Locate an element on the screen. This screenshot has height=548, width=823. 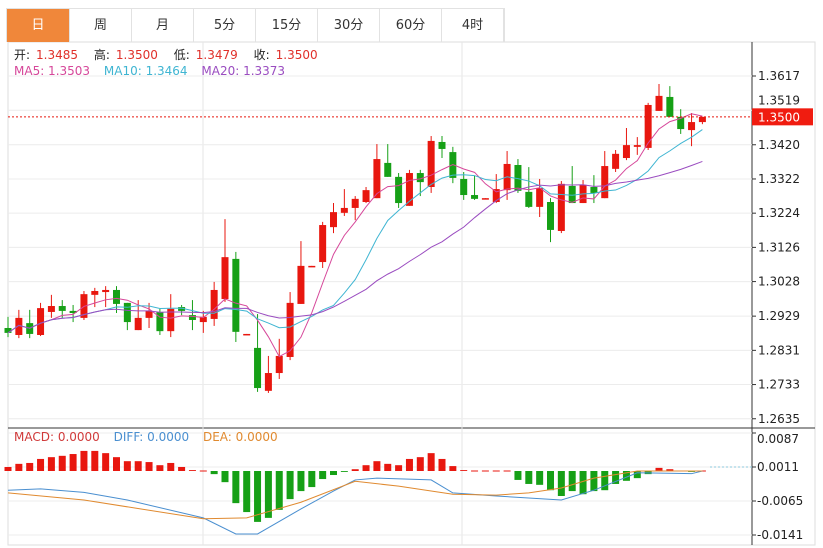
tab-6: 60分 is located at coordinates (411, 25).